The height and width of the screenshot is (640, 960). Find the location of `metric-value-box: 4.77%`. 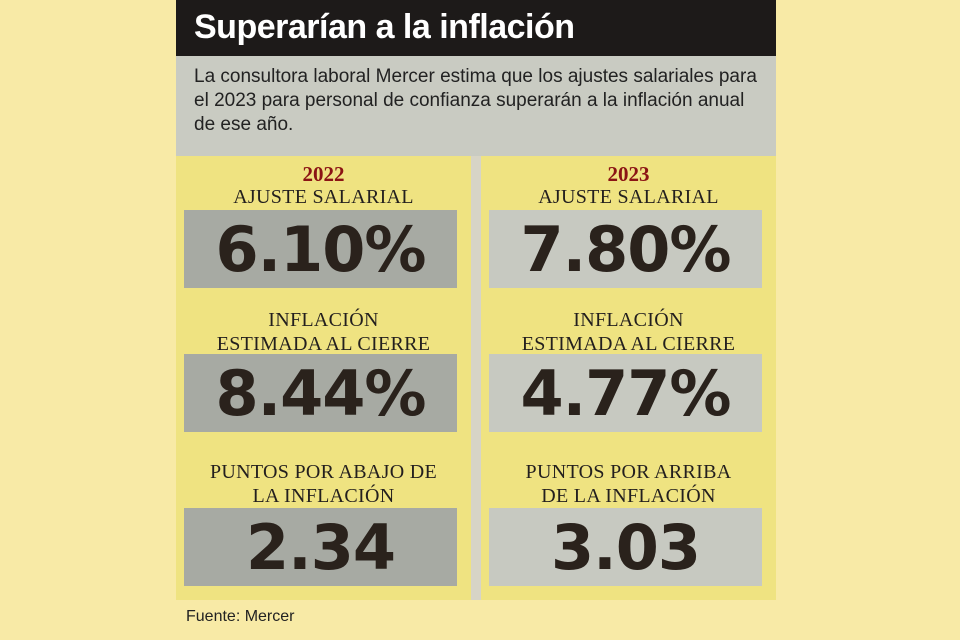

metric-value-box: 4.77% is located at coordinates (625, 393).